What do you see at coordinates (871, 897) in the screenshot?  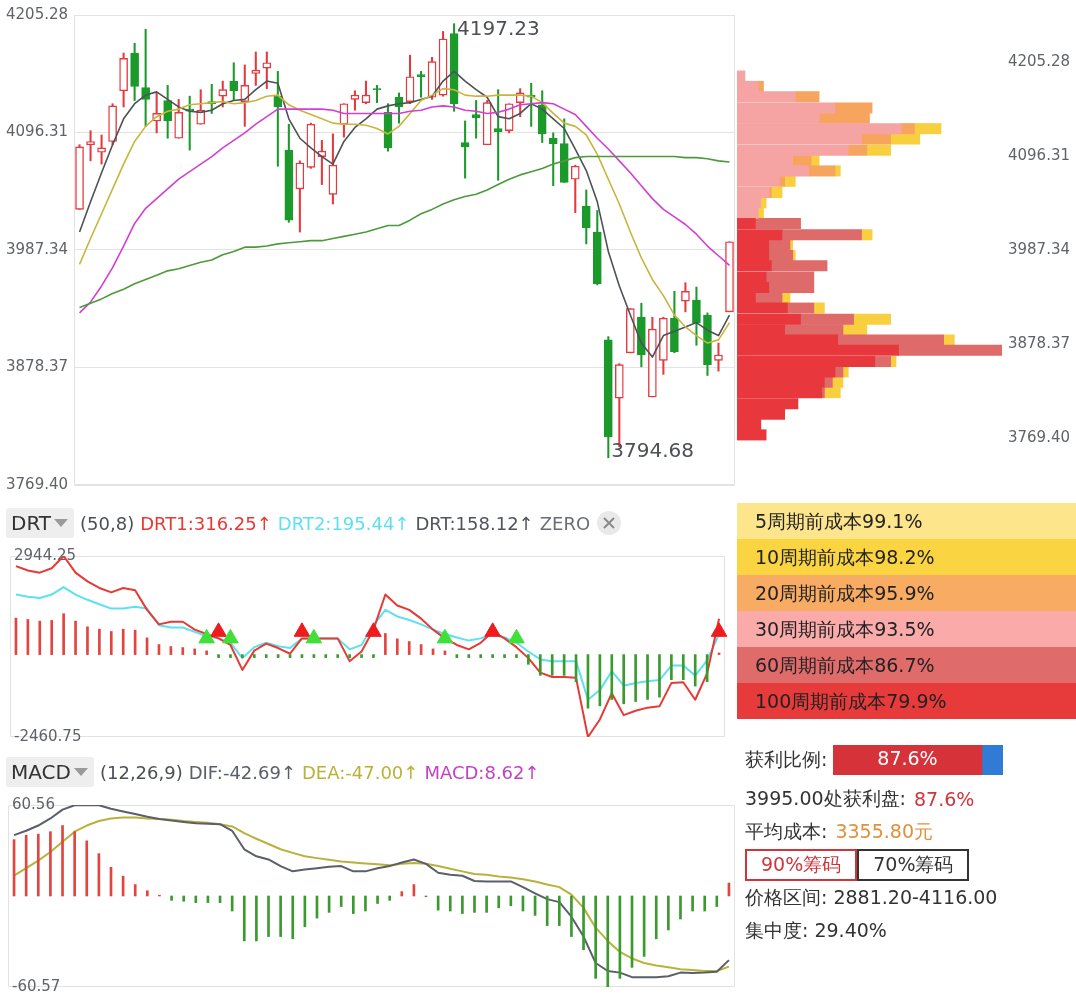 I see `text: 价格区间: 2881.20-4116.00` at bounding box center [871, 897].